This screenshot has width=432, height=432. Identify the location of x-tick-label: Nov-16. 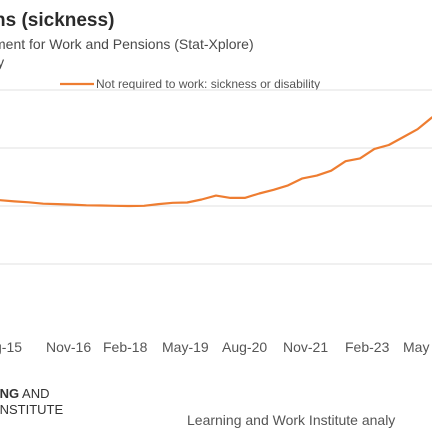
(68, 347).